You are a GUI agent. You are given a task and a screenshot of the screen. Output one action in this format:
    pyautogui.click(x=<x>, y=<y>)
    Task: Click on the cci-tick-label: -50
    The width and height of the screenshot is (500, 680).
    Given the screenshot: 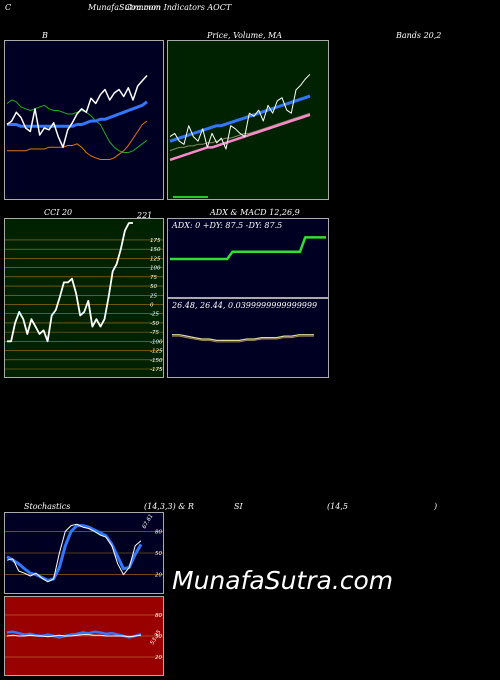 What is the action you would take?
    pyautogui.click(x=154, y=324)
    